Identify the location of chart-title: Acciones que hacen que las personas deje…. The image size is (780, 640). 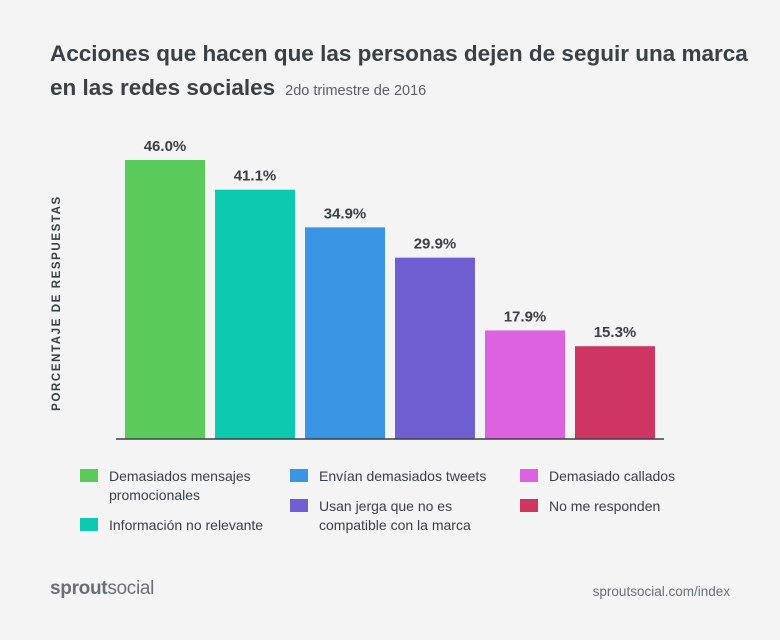
(400, 72).